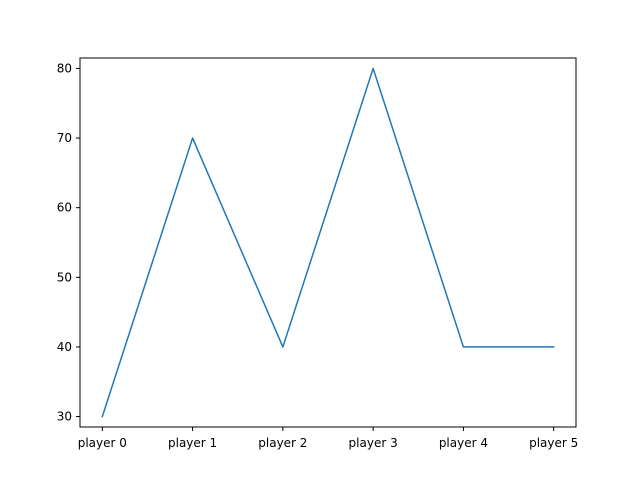  Describe the element at coordinates (192, 443) in the screenshot. I see `x-tick-label: player 1` at that location.